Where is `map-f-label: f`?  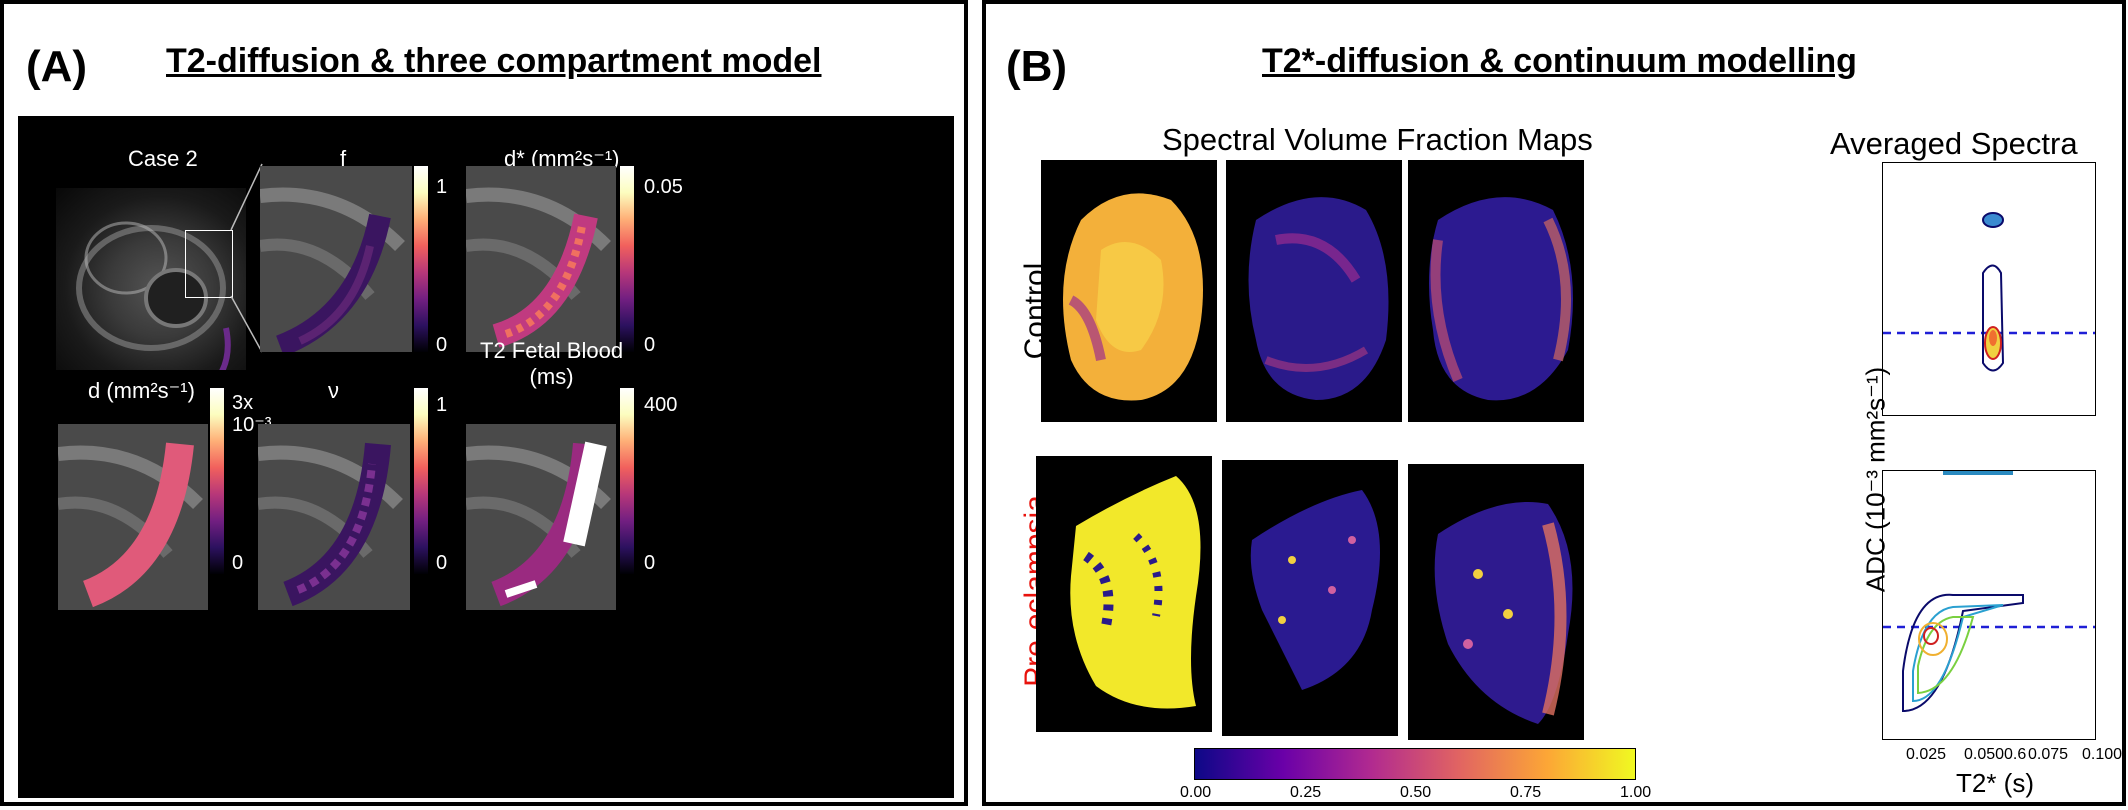 map-f-label: f is located at coordinates (343, 158).